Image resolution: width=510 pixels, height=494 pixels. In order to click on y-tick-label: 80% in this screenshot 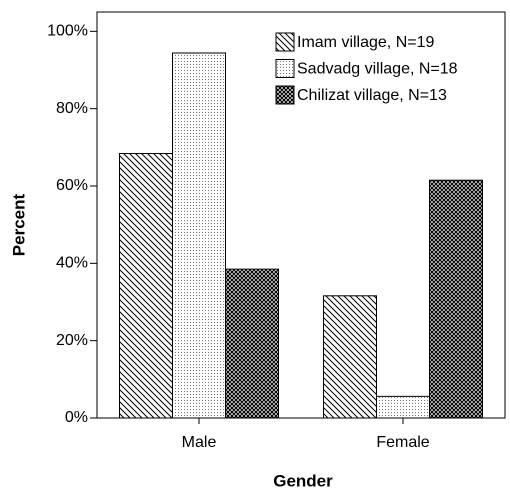, I will do `click(72, 108)`.